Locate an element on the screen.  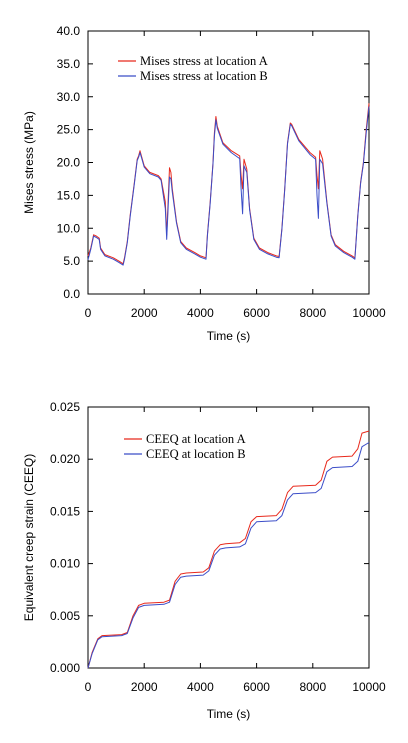
y-tick-label: 0.010 is located at coordinates (65, 564).